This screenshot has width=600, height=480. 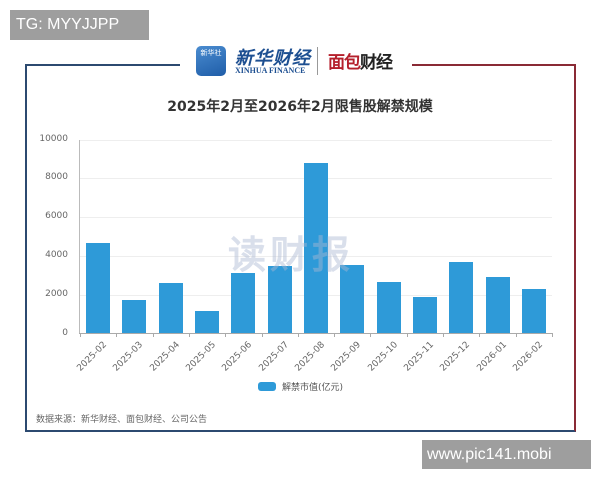 What do you see at coordinates (270, 70) in the screenshot?
I see `xinhua-finance-subtext: XINHUA FINANCE` at bounding box center [270, 70].